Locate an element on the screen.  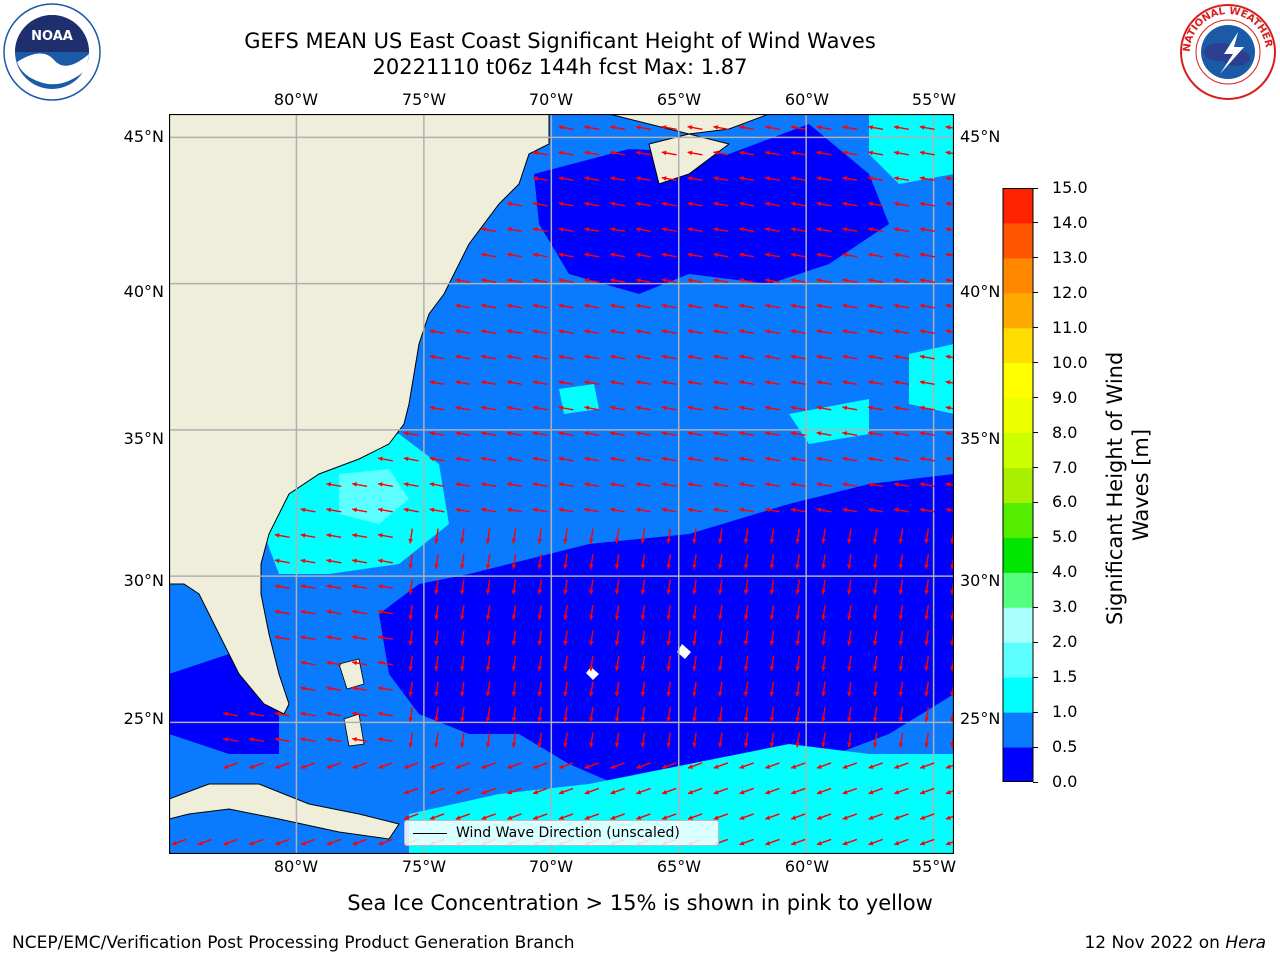
colorbar-tick-label: 1.0 is located at coordinates (1065, 712).